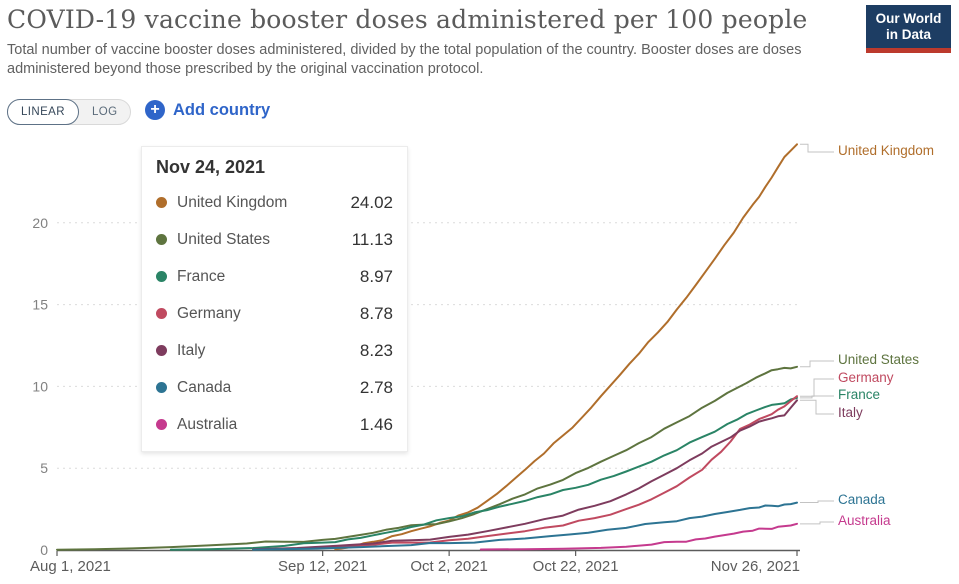 Image resolution: width=959 pixels, height=584 pixels. What do you see at coordinates (886, 150) in the screenshot?
I see `series-end-label-united-kingdom: United Kingdom` at bounding box center [886, 150].